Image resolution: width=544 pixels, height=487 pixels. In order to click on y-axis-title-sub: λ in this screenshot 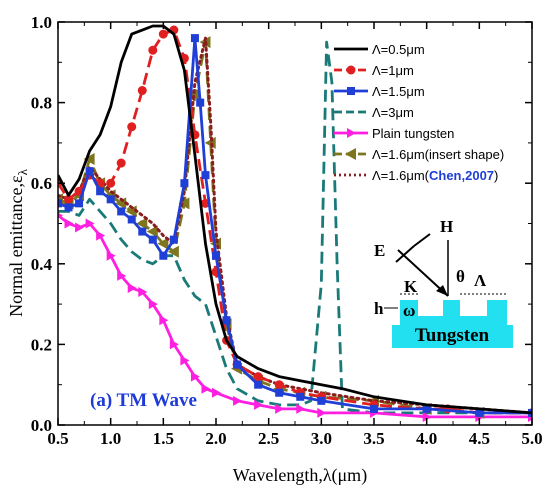, I will do `click(22, 171)`.